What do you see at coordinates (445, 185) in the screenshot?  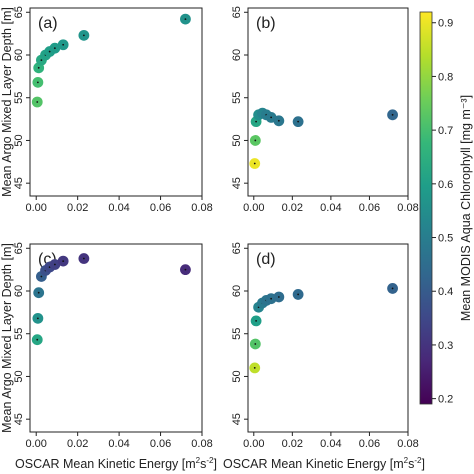 I see `colorbar-tick-label: 0.6` at bounding box center [445, 185].